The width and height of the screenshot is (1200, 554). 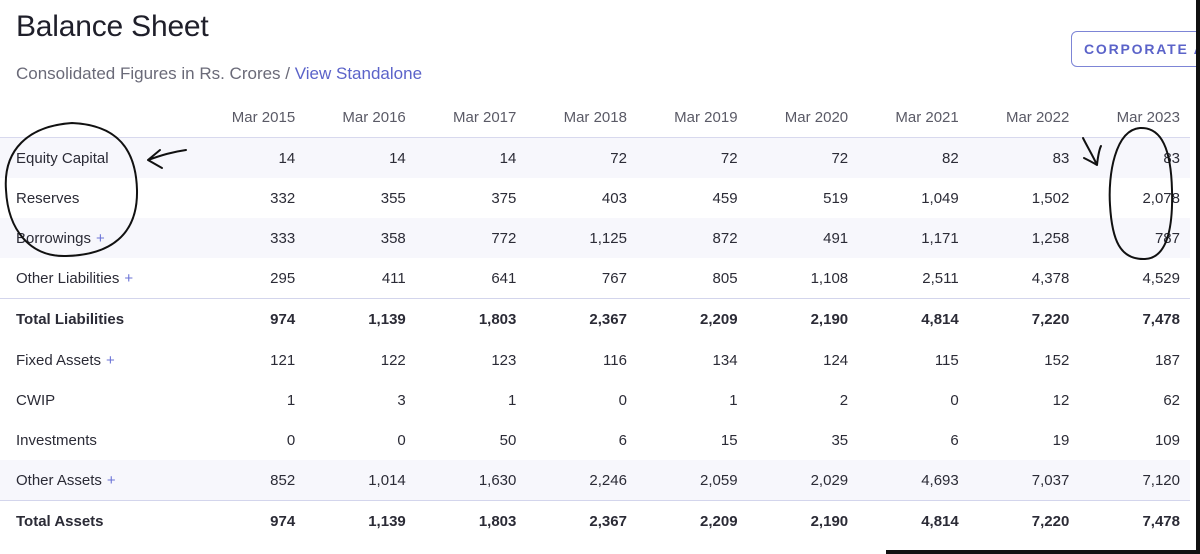 What do you see at coordinates (1024, 117) in the screenshot?
I see `column-header: Mar 2022` at bounding box center [1024, 117].